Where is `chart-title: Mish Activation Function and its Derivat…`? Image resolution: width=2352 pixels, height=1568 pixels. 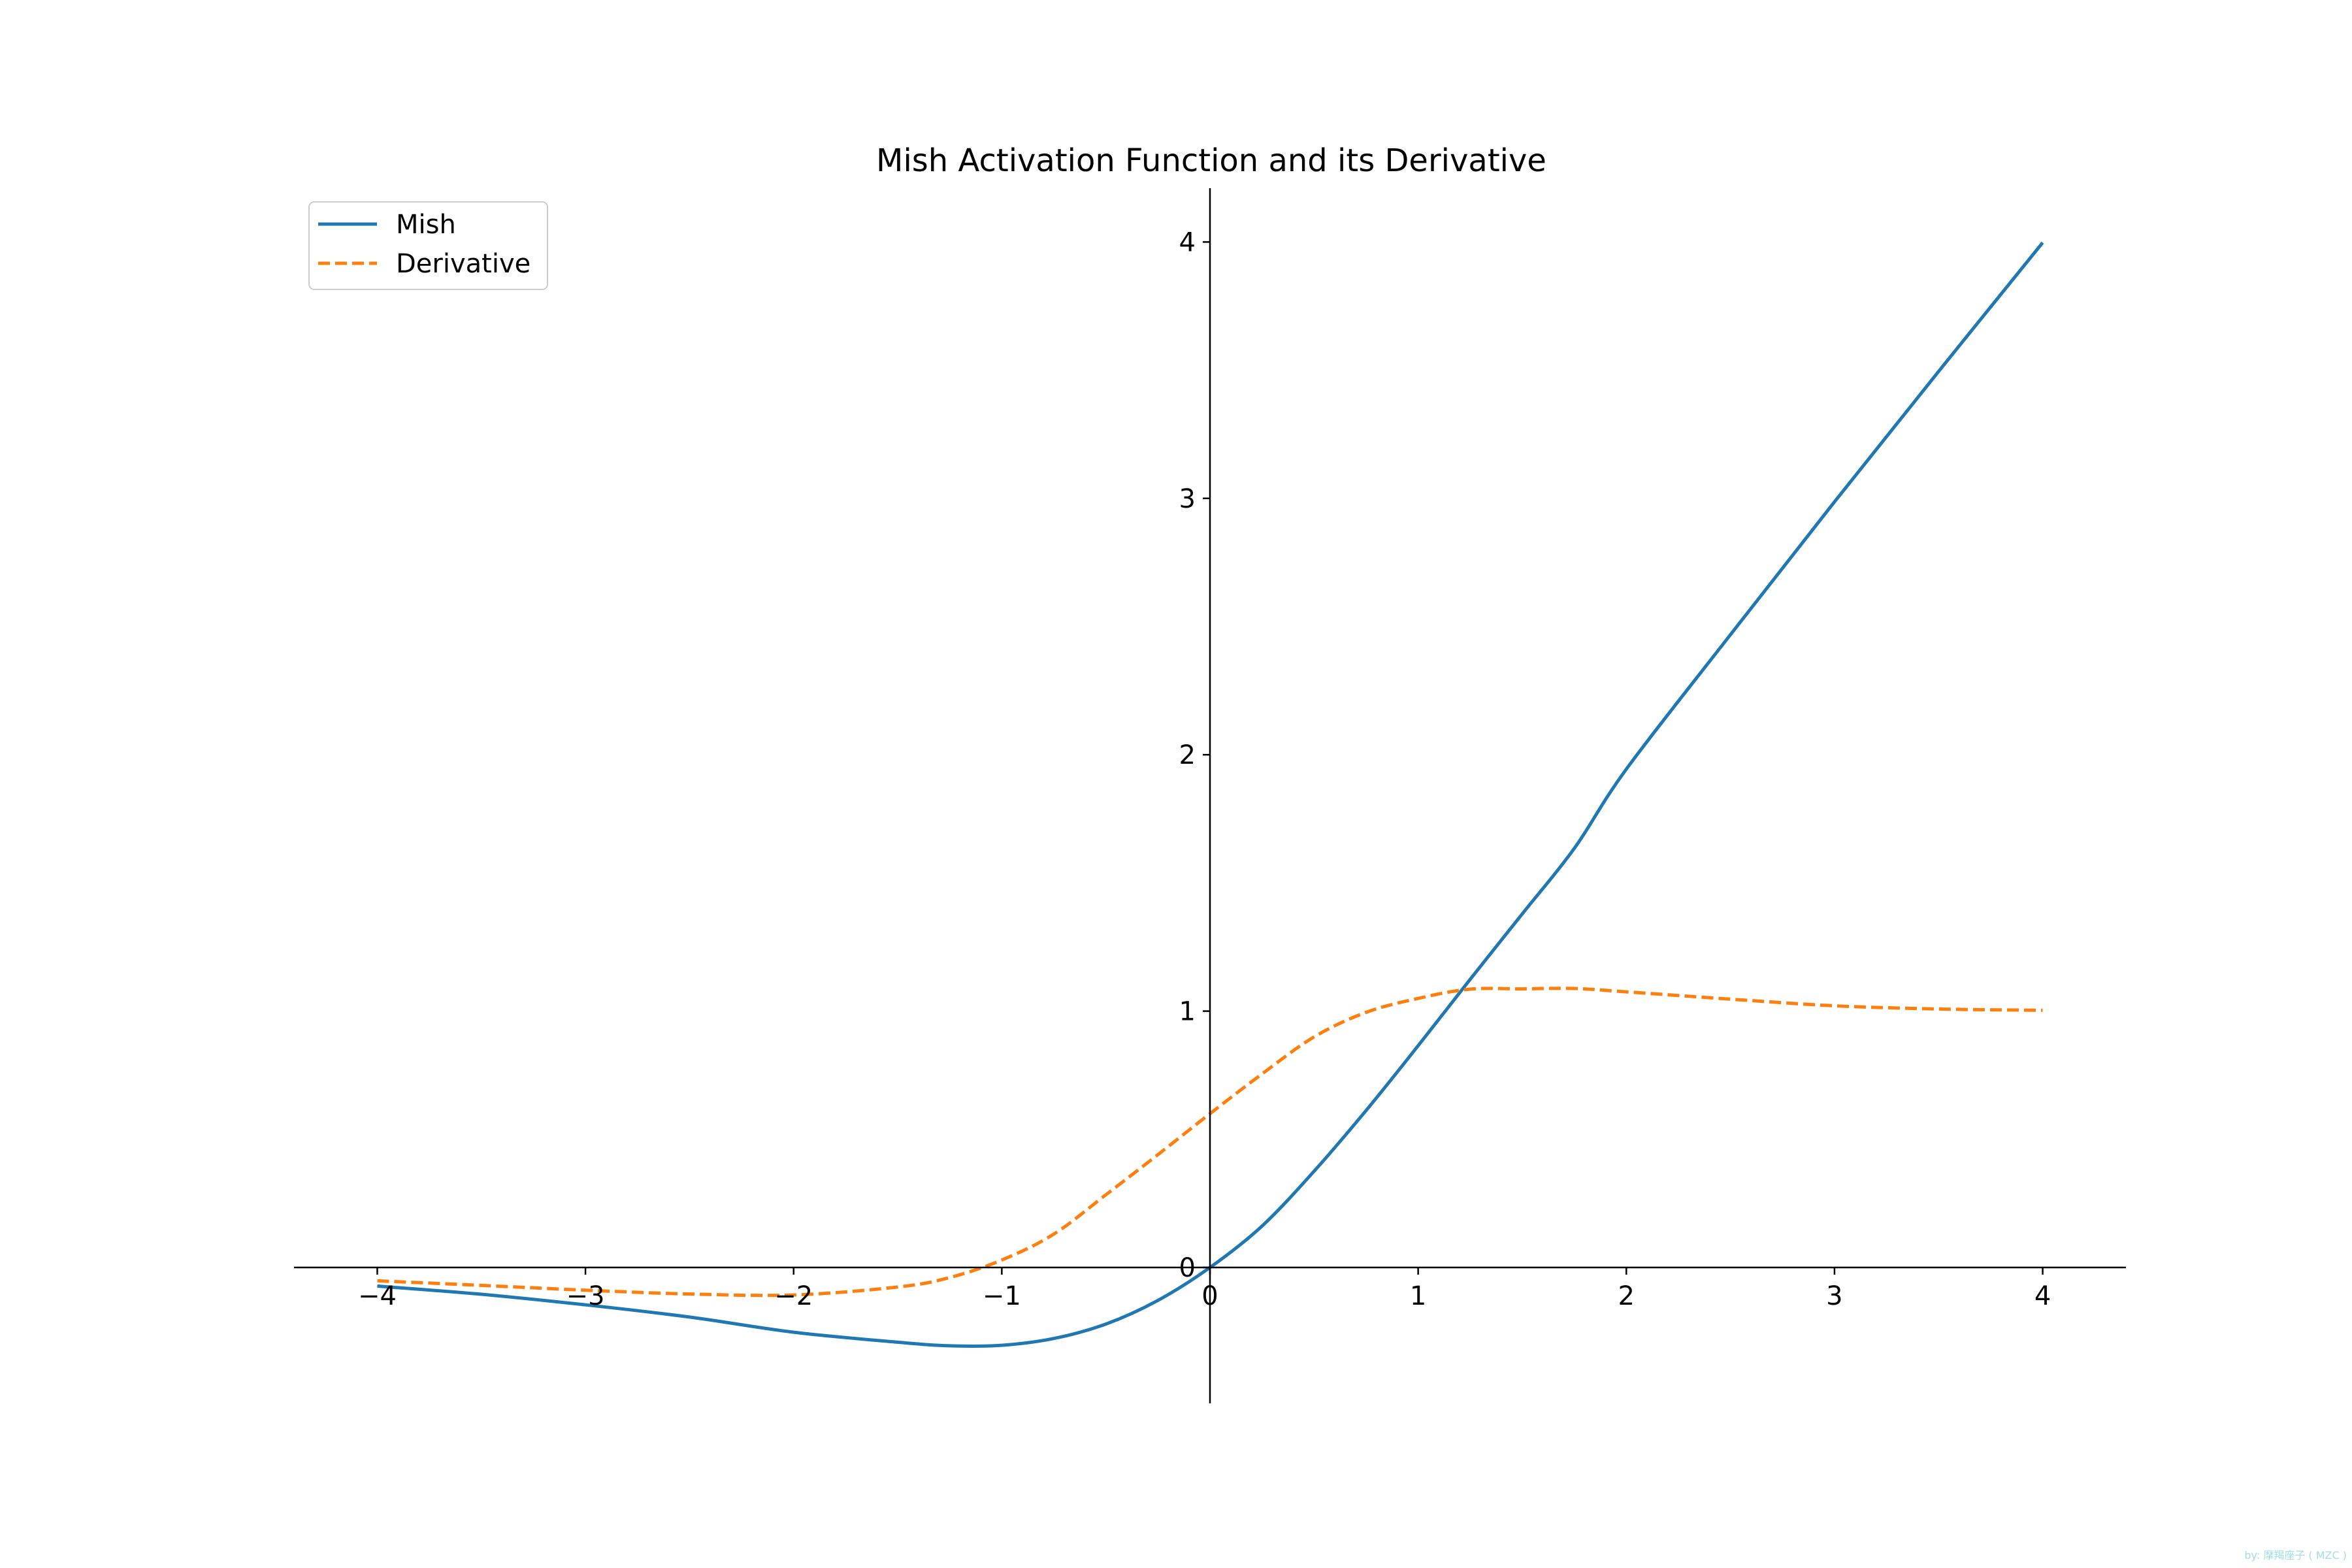 chart-title: Mish Activation Function and its Derivat… is located at coordinates (1211, 160).